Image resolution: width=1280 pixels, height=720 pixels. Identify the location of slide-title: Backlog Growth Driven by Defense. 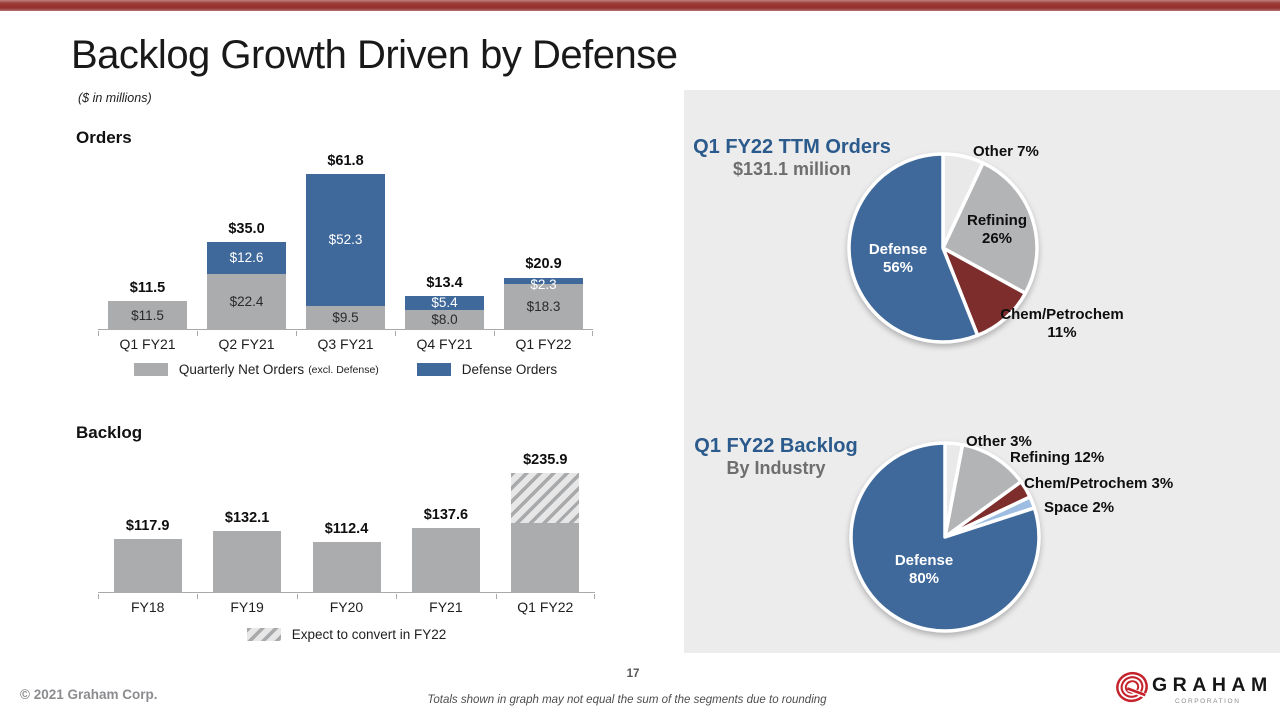
(374, 55).